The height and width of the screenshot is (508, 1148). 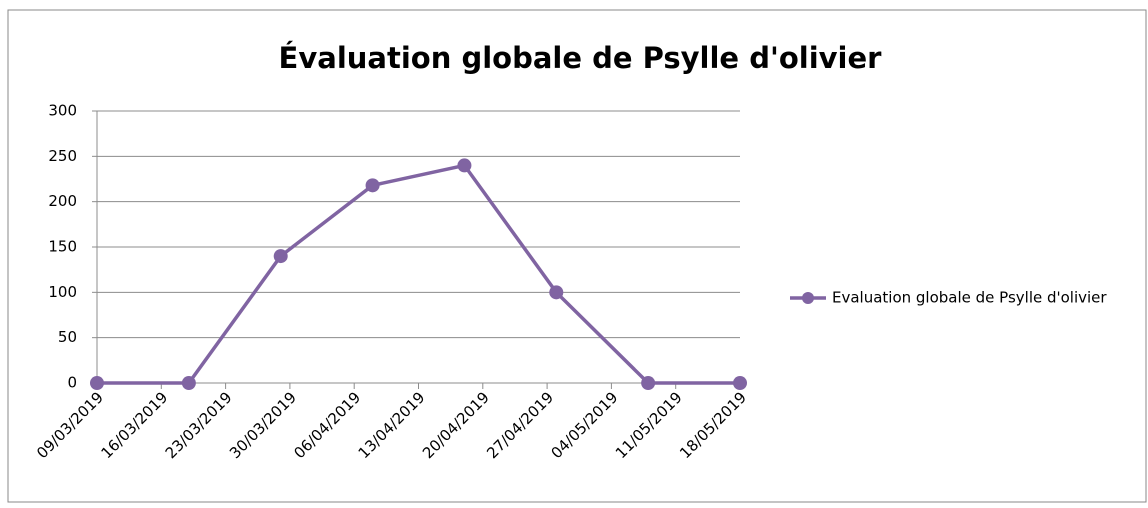 I want to click on chart-title: Évaluation globale de Psylle d'olivier, so click(x=581, y=58).